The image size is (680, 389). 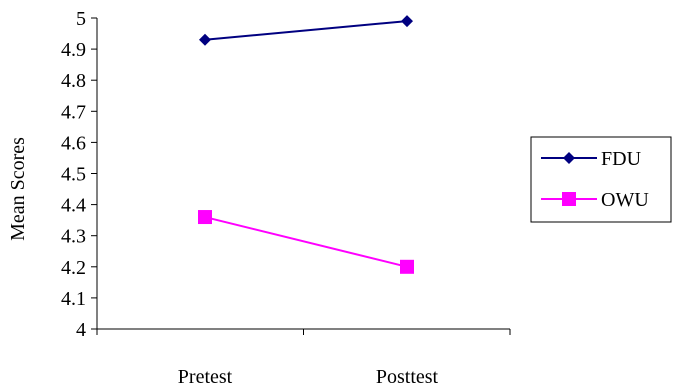 What do you see at coordinates (591, 159) in the screenshot?
I see `legend-item-fdu: FDU` at bounding box center [591, 159].